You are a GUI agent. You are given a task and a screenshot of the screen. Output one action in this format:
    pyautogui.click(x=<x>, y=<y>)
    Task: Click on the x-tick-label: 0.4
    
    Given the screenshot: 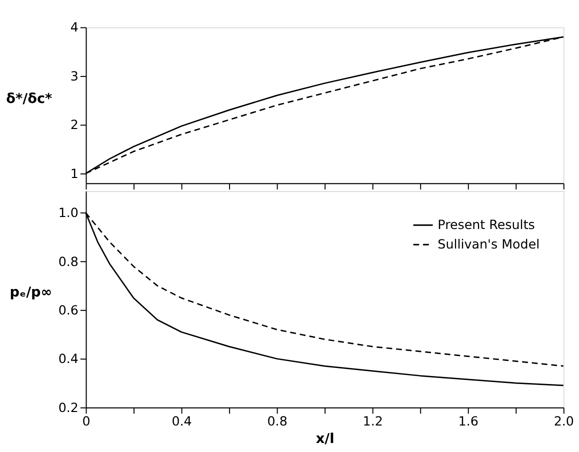 What is the action you would take?
    pyautogui.click(x=182, y=420)
    